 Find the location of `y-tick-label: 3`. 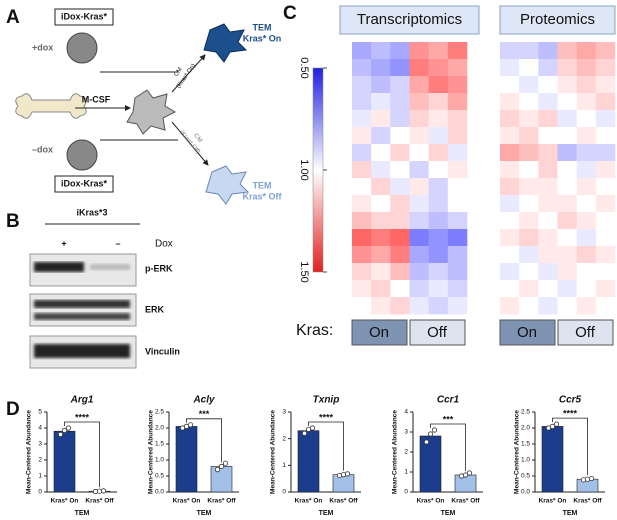

y-tick-label: 3 is located at coordinates (406, 432).